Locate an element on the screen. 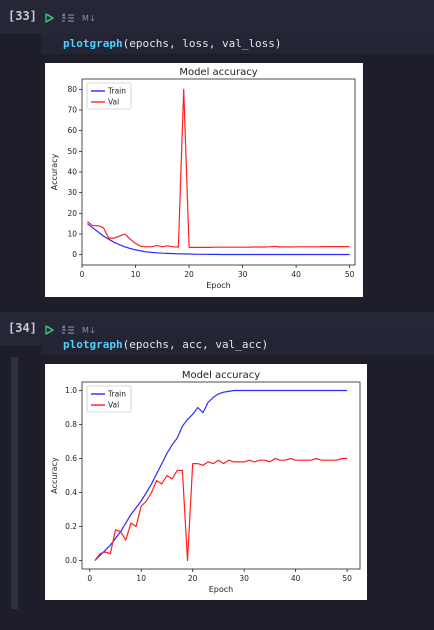 This screenshot has width=434, height=630. code-input: plotgraph(epochs, loss, val_loss) is located at coordinates (237, 44).